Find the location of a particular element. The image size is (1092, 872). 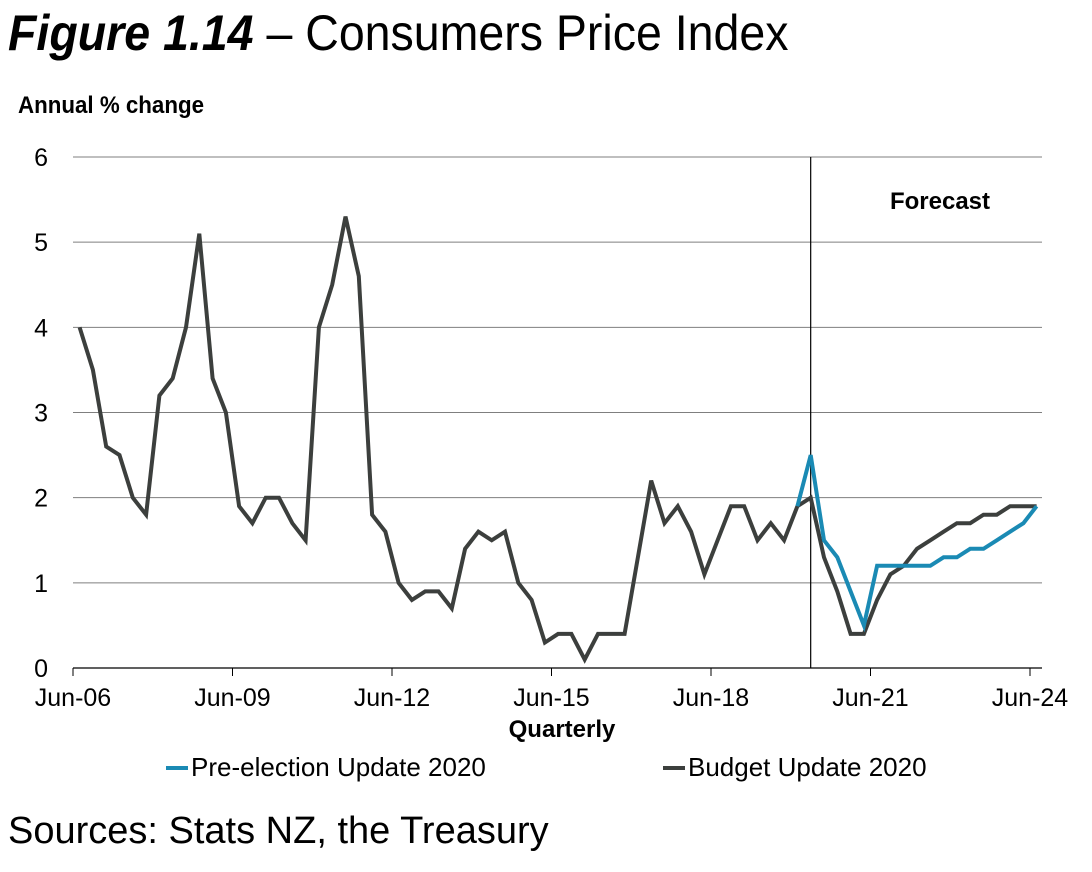

legend-swatch-pre-election is located at coordinates (177, 767).